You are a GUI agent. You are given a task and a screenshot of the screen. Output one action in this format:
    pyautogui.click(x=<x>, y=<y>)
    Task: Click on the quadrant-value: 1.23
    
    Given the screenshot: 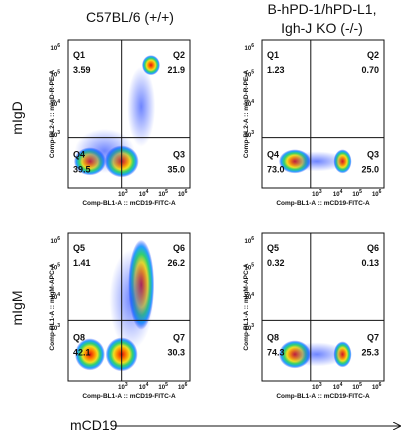 What is the action you would take?
    pyautogui.click(x=276, y=70)
    